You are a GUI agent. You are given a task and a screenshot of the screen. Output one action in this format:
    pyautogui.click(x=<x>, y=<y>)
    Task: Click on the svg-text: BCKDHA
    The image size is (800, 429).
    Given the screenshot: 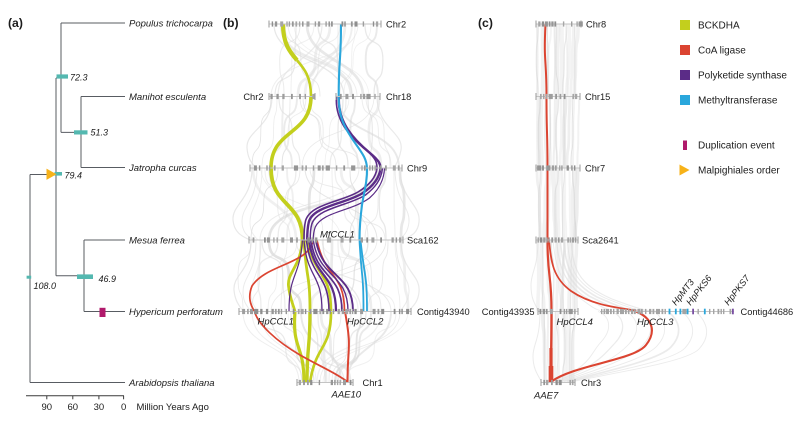 What is the action you would take?
    pyautogui.click(x=719, y=26)
    